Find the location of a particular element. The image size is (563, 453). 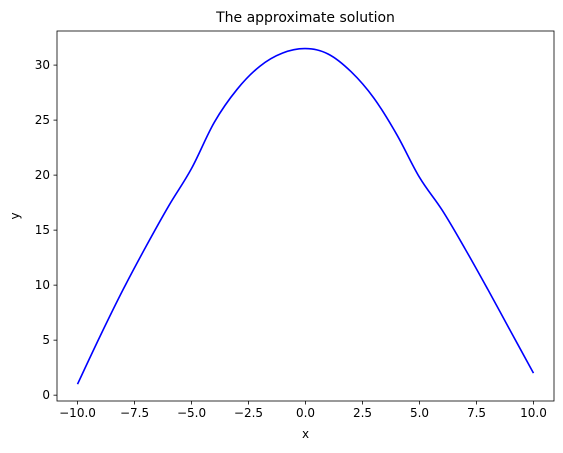

y-tick-label: 30 is located at coordinates (42, 65).